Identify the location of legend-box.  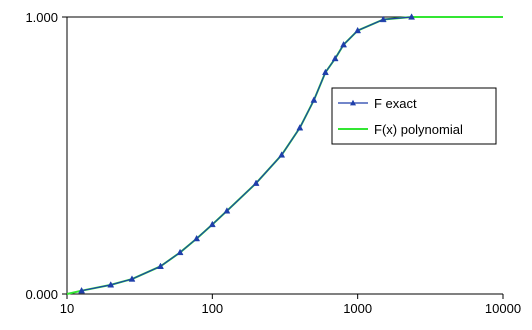
(414, 116).